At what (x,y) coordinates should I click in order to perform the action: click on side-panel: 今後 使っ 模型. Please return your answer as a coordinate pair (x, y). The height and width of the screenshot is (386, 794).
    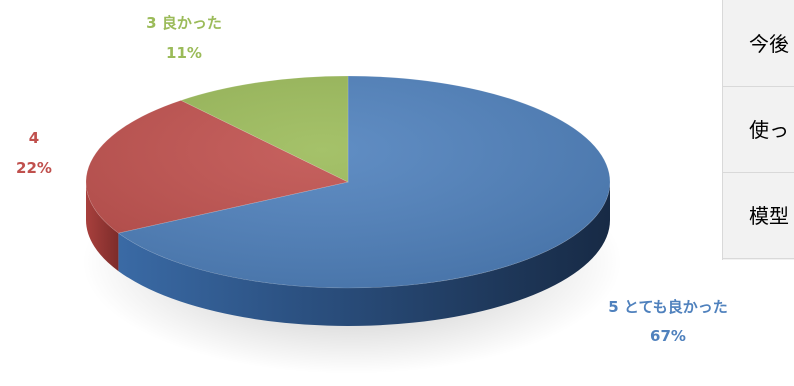
    Looking at the image, I should click on (758, 130).